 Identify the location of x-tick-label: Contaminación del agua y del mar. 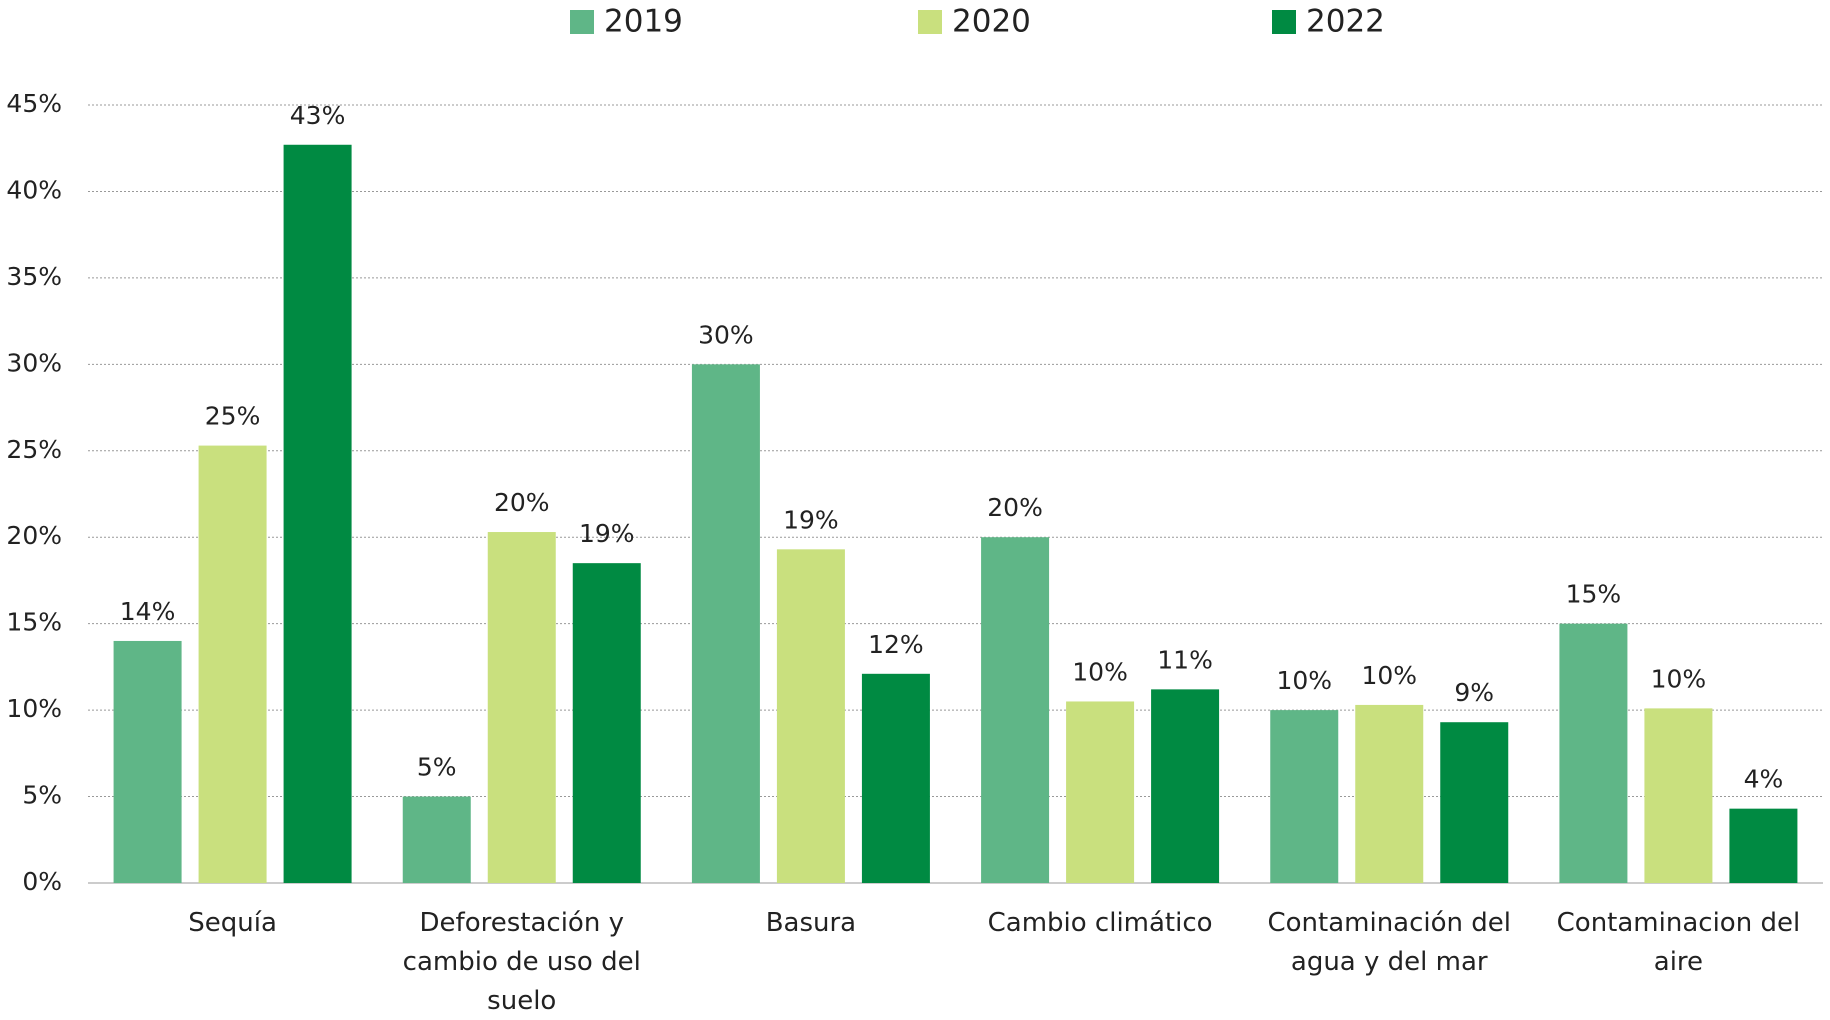
(1389, 942).